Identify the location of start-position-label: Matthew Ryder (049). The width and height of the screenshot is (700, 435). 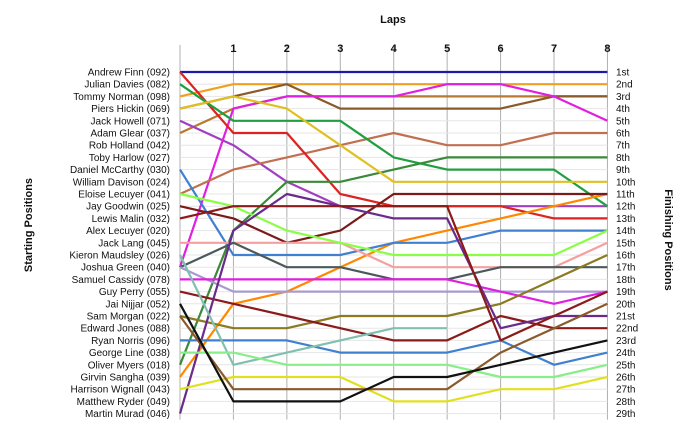
(123, 402).